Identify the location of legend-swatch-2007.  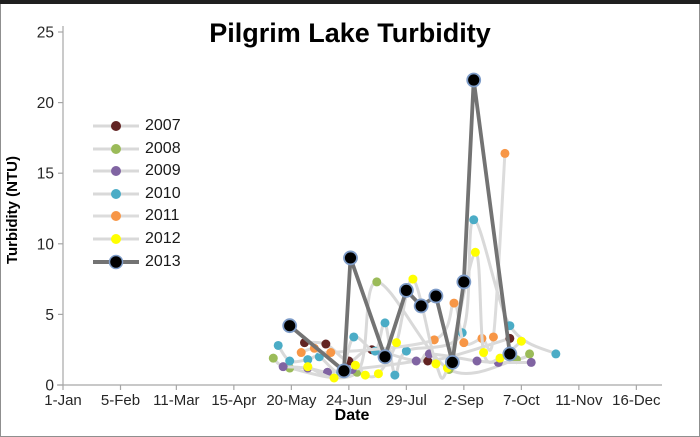
(116, 126).